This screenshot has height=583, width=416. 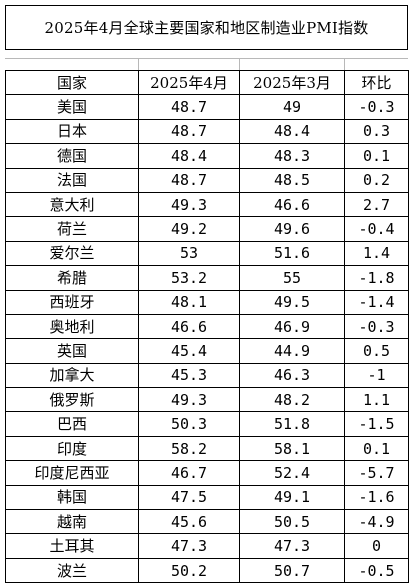 I want to click on cell-mom-change: 1.1, so click(x=376, y=400).